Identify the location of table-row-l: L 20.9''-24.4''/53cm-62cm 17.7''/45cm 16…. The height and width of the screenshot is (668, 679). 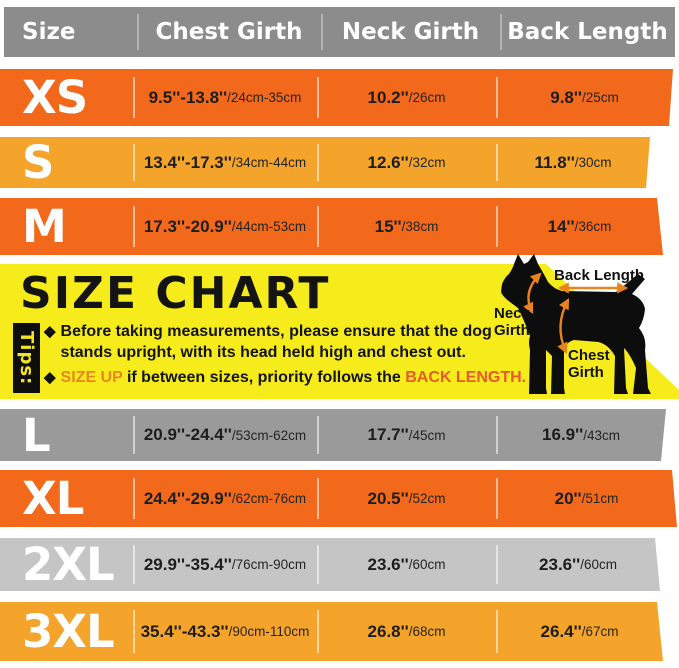
(333, 435).